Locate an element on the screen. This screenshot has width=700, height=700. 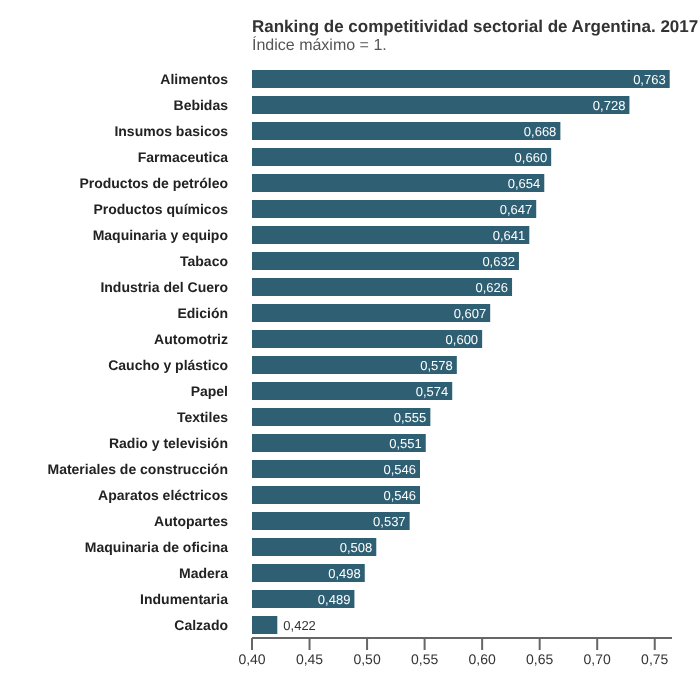
chart-subtitle: Índice máximo = 1. is located at coordinates (320, 45).